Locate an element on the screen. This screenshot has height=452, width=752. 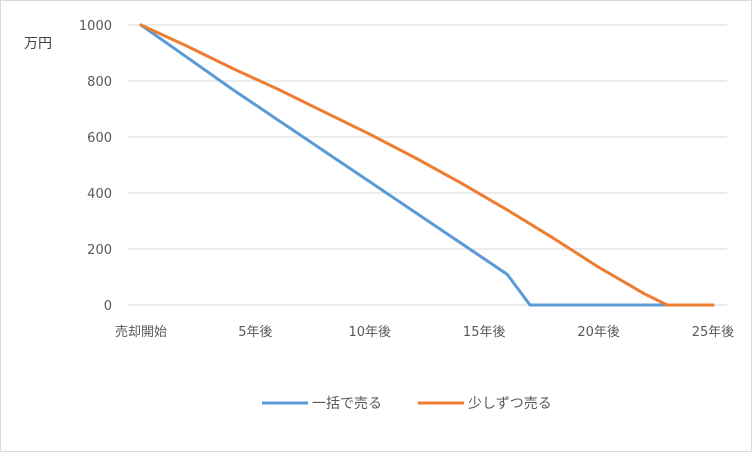
legend-label-0: 一括で売る is located at coordinates (347, 404).